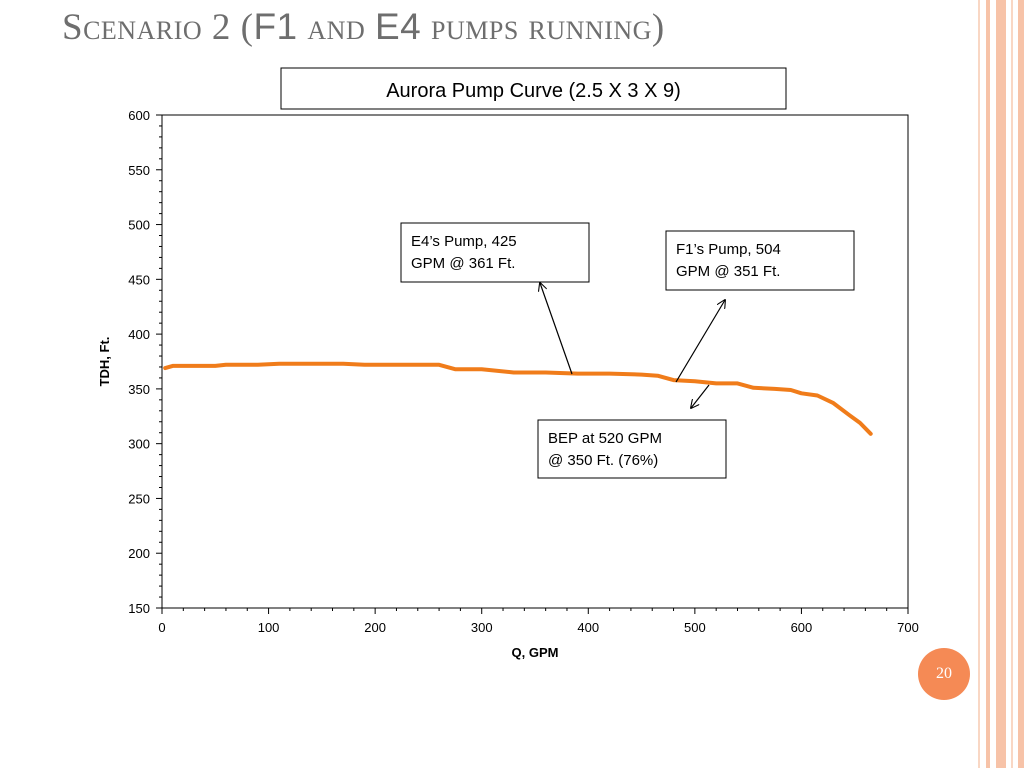 The image size is (1024, 768). What do you see at coordinates (139, 444) in the screenshot?
I see `y-tick-label: 300` at bounding box center [139, 444].